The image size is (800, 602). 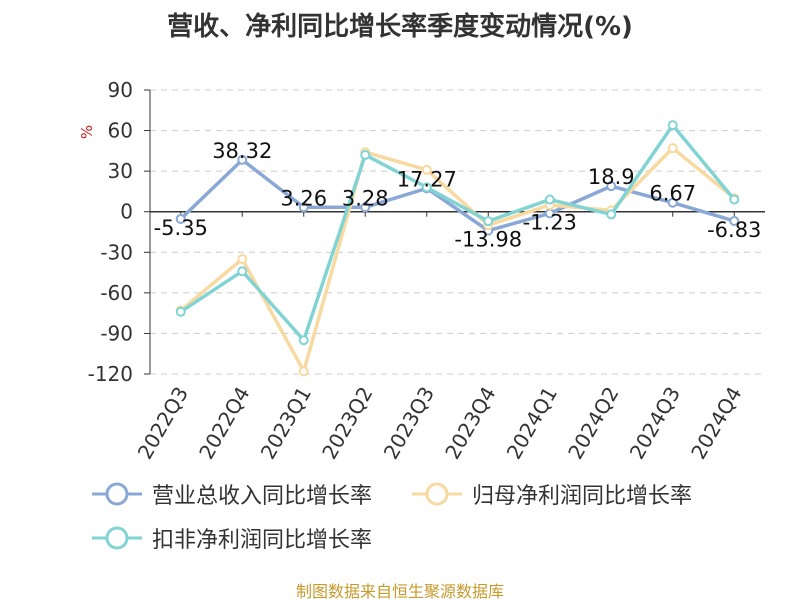 I want to click on legend-item-net-profit: 归母净利润同比增长率, so click(x=552, y=494).